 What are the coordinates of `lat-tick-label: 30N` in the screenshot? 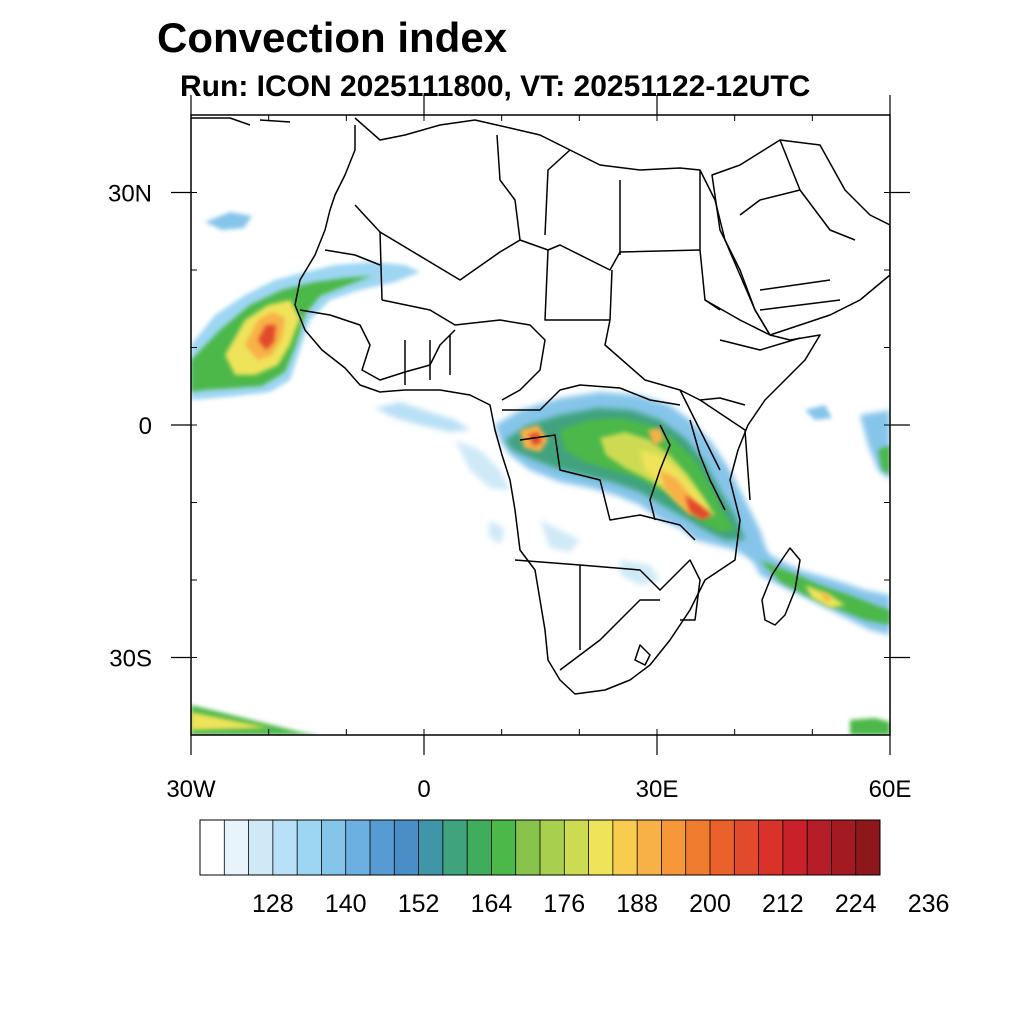 It's located at (130, 194).